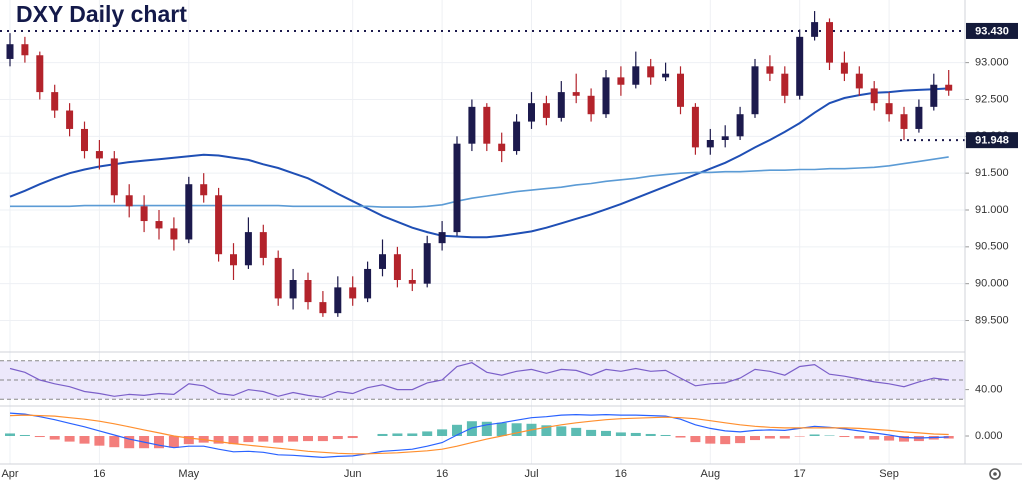 Image resolution: width=1022 pixels, height=485 pixels. What do you see at coordinates (531, 474) in the screenshot?
I see `x-tick-label: Jul` at bounding box center [531, 474].